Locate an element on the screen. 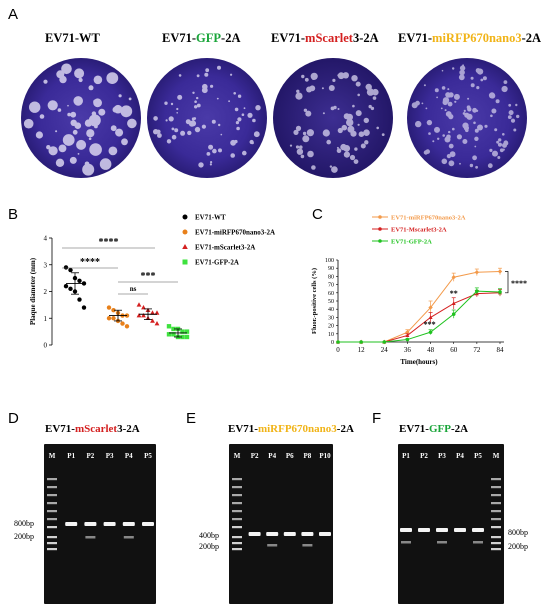 Image resolution: width=550 pixels, height=606 pixels. c-y-tick-label: 0 is located at coordinates (332, 343).